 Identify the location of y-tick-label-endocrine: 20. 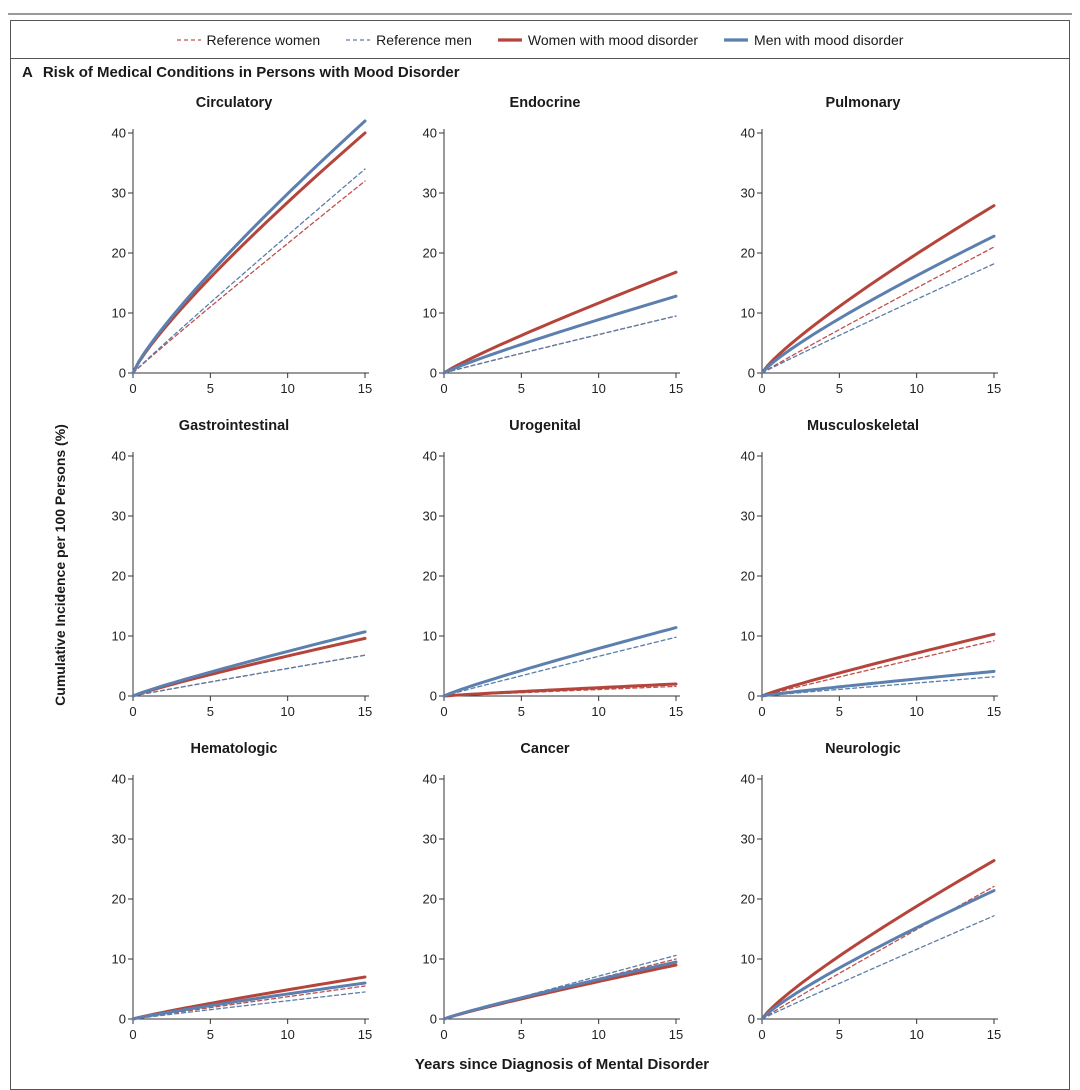
(430, 253).